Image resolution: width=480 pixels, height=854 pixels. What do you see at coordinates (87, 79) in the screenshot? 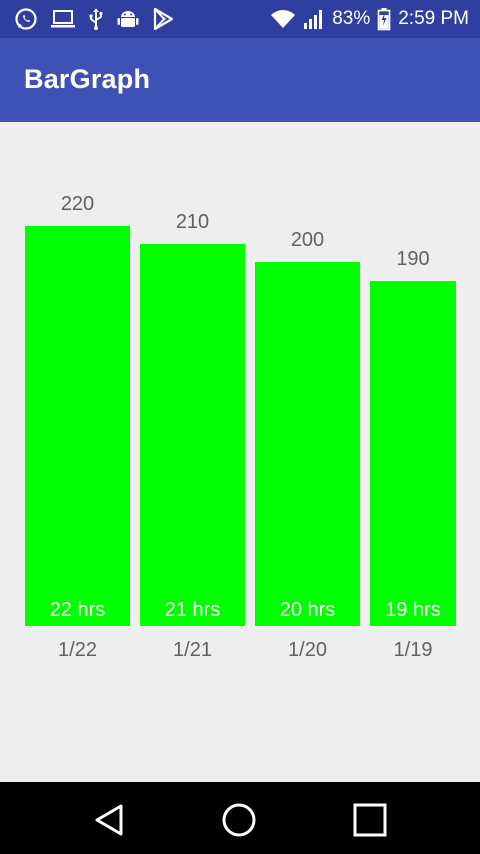
I see `app-title: BarGraph` at bounding box center [87, 79].